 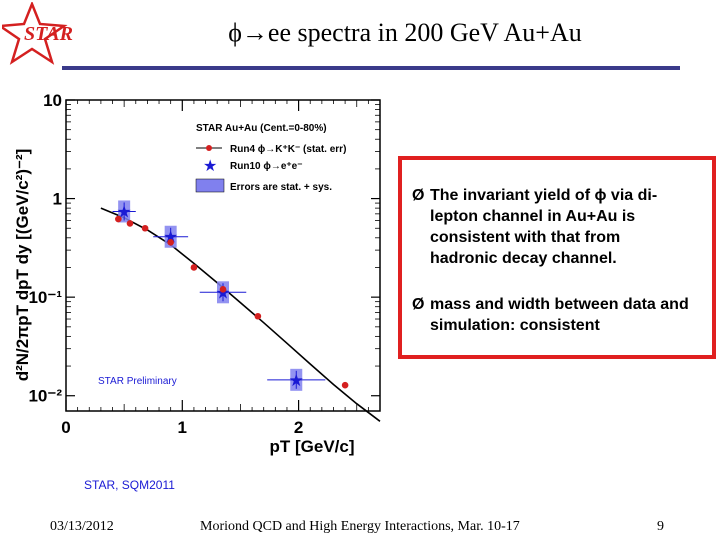 What do you see at coordinates (45, 396) in the screenshot?
I see `y-tick-label: 10⁻²` at bounding box center [45, 396].